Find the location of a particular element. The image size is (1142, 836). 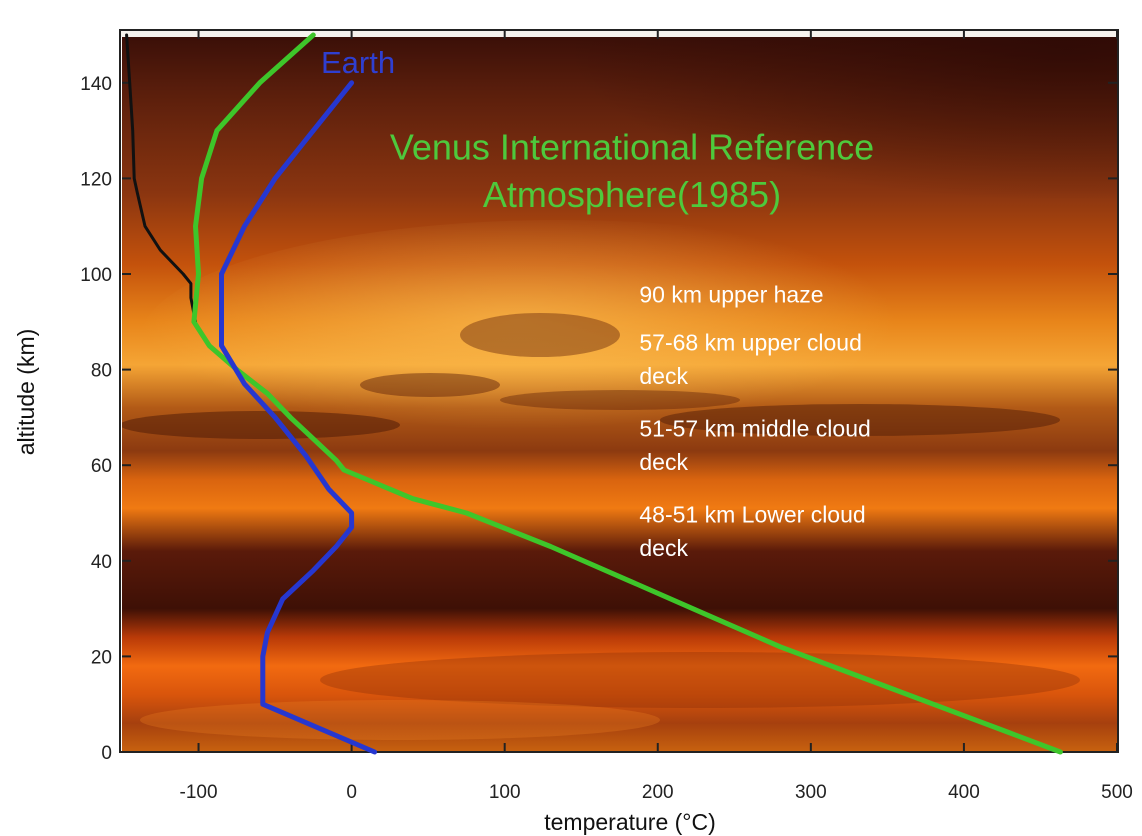

annotation-middle_2: deck is located at coordinates (663, 462).